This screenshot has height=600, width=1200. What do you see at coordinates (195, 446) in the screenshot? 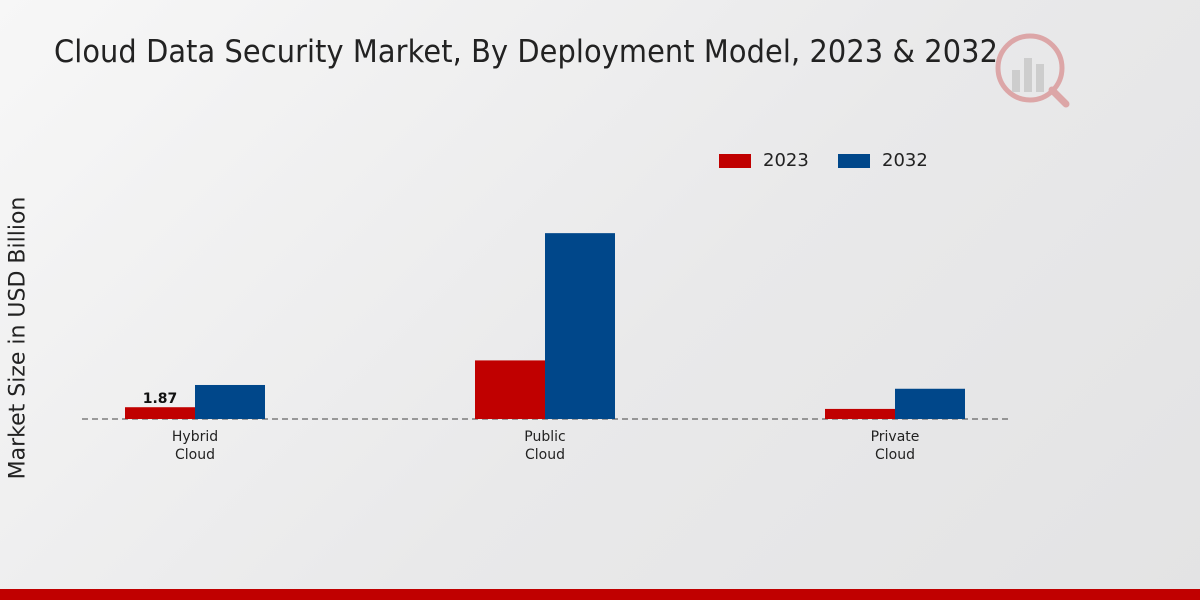
I see `x-tick-hybrid-cloud: Hybrid Cloud` at bounding box center [195, 446].